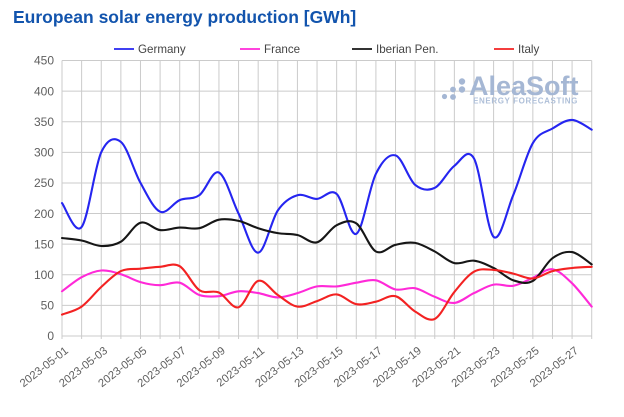 Image resolution: width=624 pixels, height=417 pixels. Describe the element at coordinates (516, 49) in the screenshot. I see `legend-item-italy: Italy` at that location.